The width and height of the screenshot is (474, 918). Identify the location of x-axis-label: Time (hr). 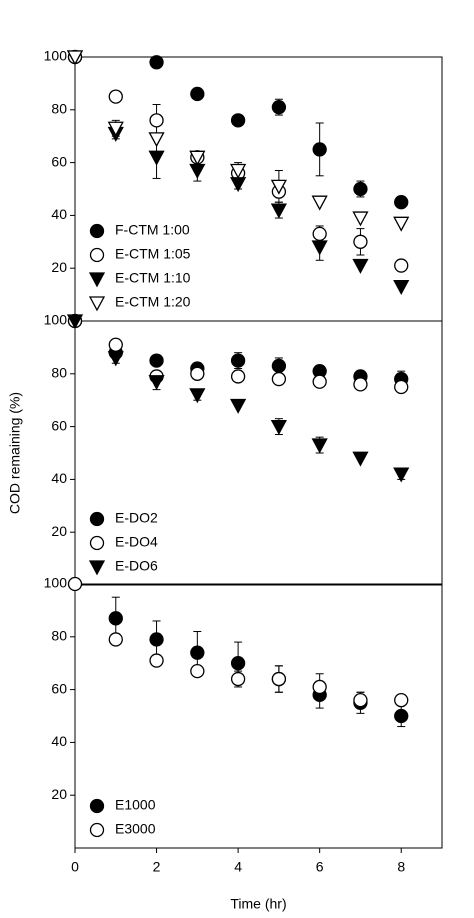
(258, 904).